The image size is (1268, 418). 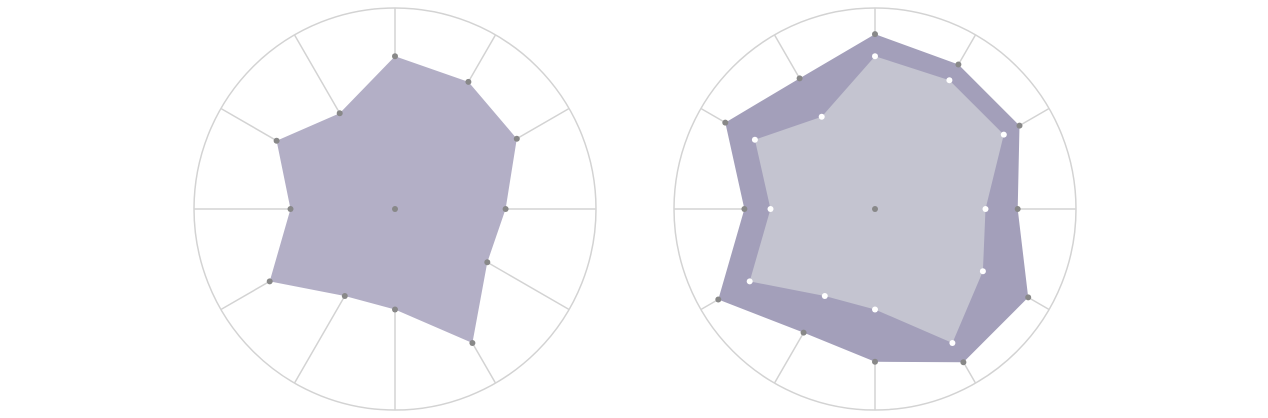 I want to click on series-0-area, so click(x=393, y=199).